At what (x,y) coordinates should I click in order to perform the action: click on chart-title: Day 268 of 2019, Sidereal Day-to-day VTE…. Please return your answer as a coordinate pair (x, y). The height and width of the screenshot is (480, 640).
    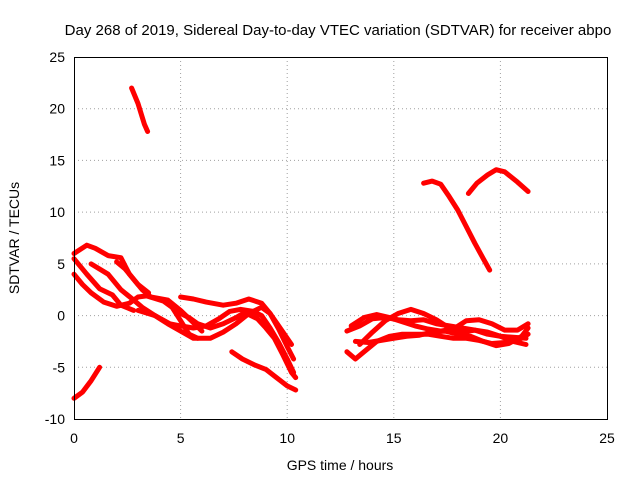
    Looking at the image, I should click on (338, 30).